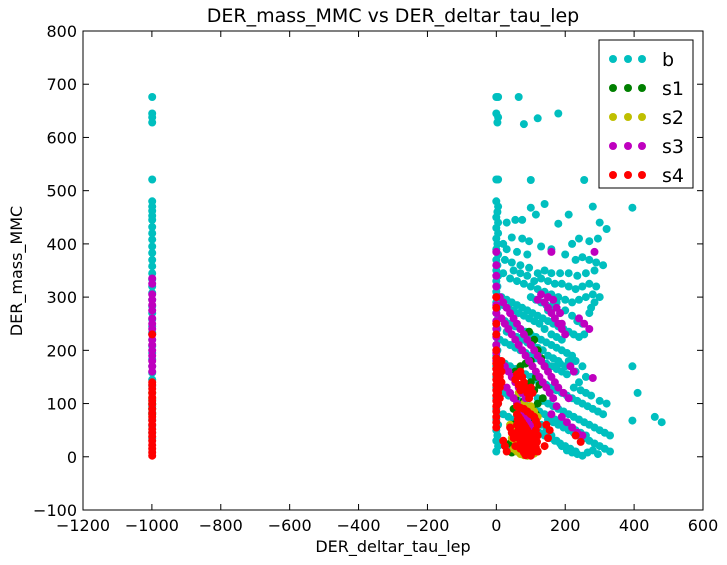 The height and width of the screenshot is (565, 727). I want to click on x-tick-label: −200, so click(427, 525).